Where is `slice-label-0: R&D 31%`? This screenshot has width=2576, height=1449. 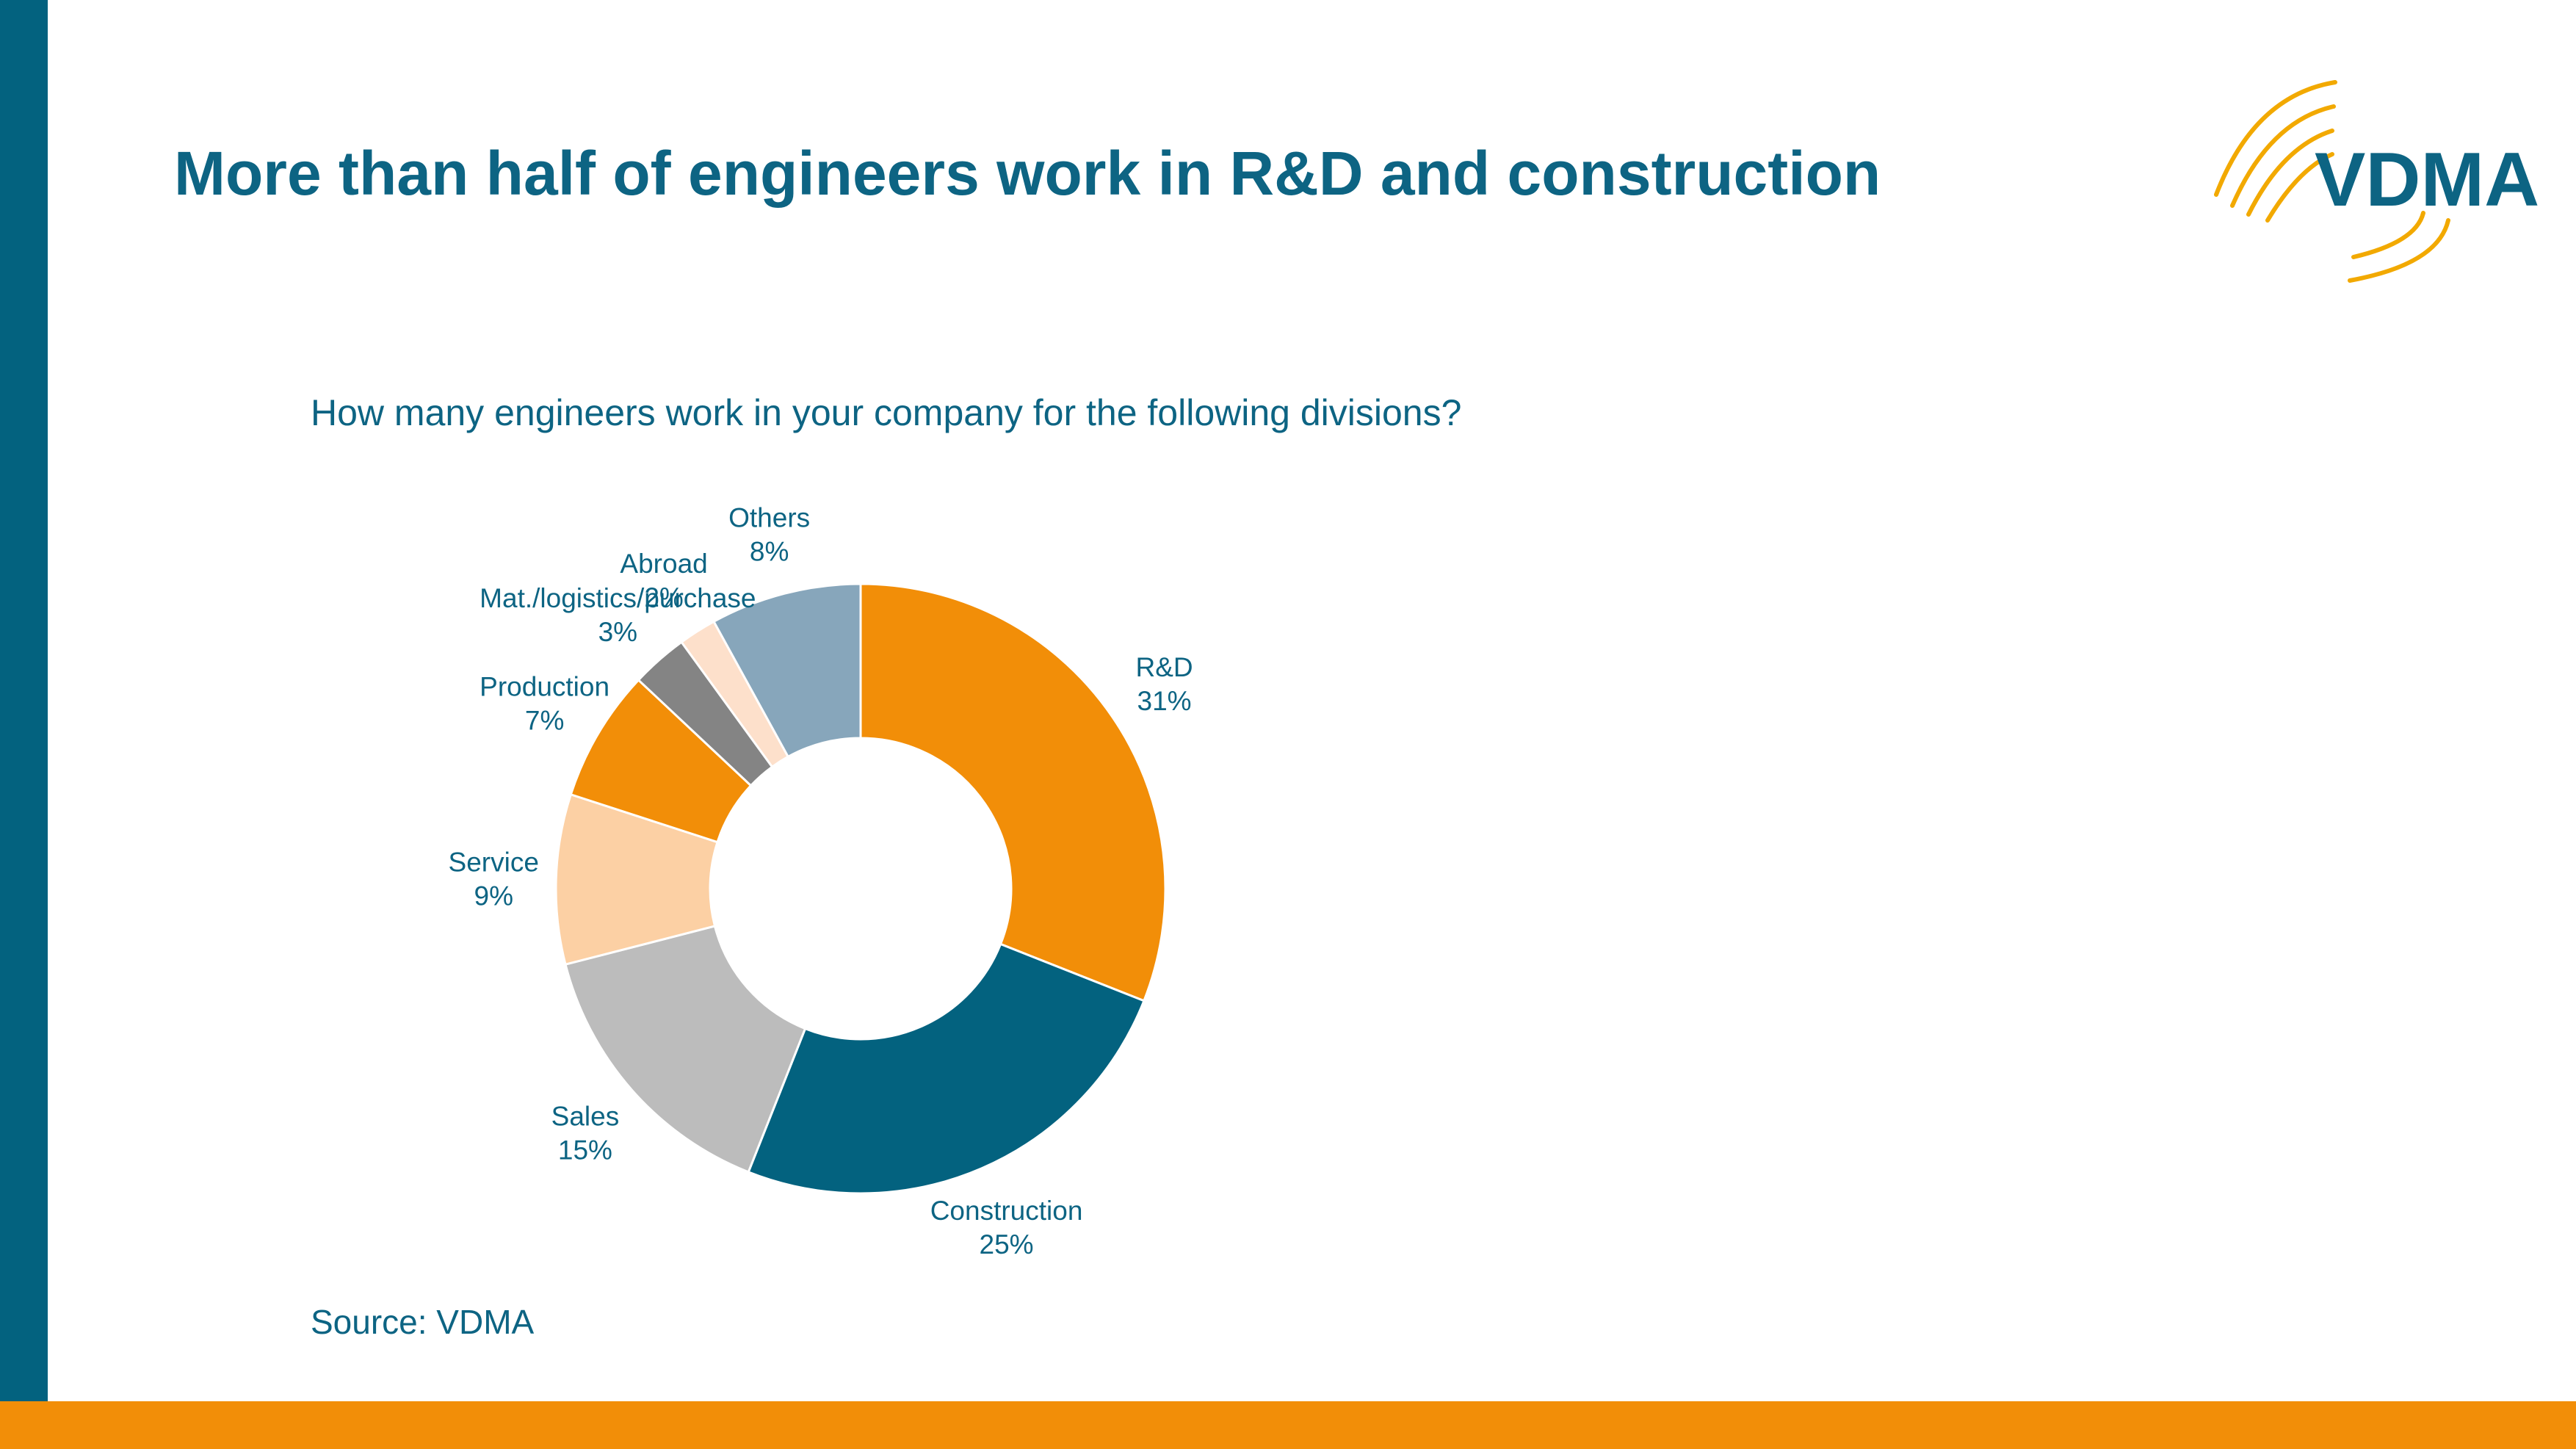 slice-label-0: R&D 31% is located at coordinates (1164, 684).